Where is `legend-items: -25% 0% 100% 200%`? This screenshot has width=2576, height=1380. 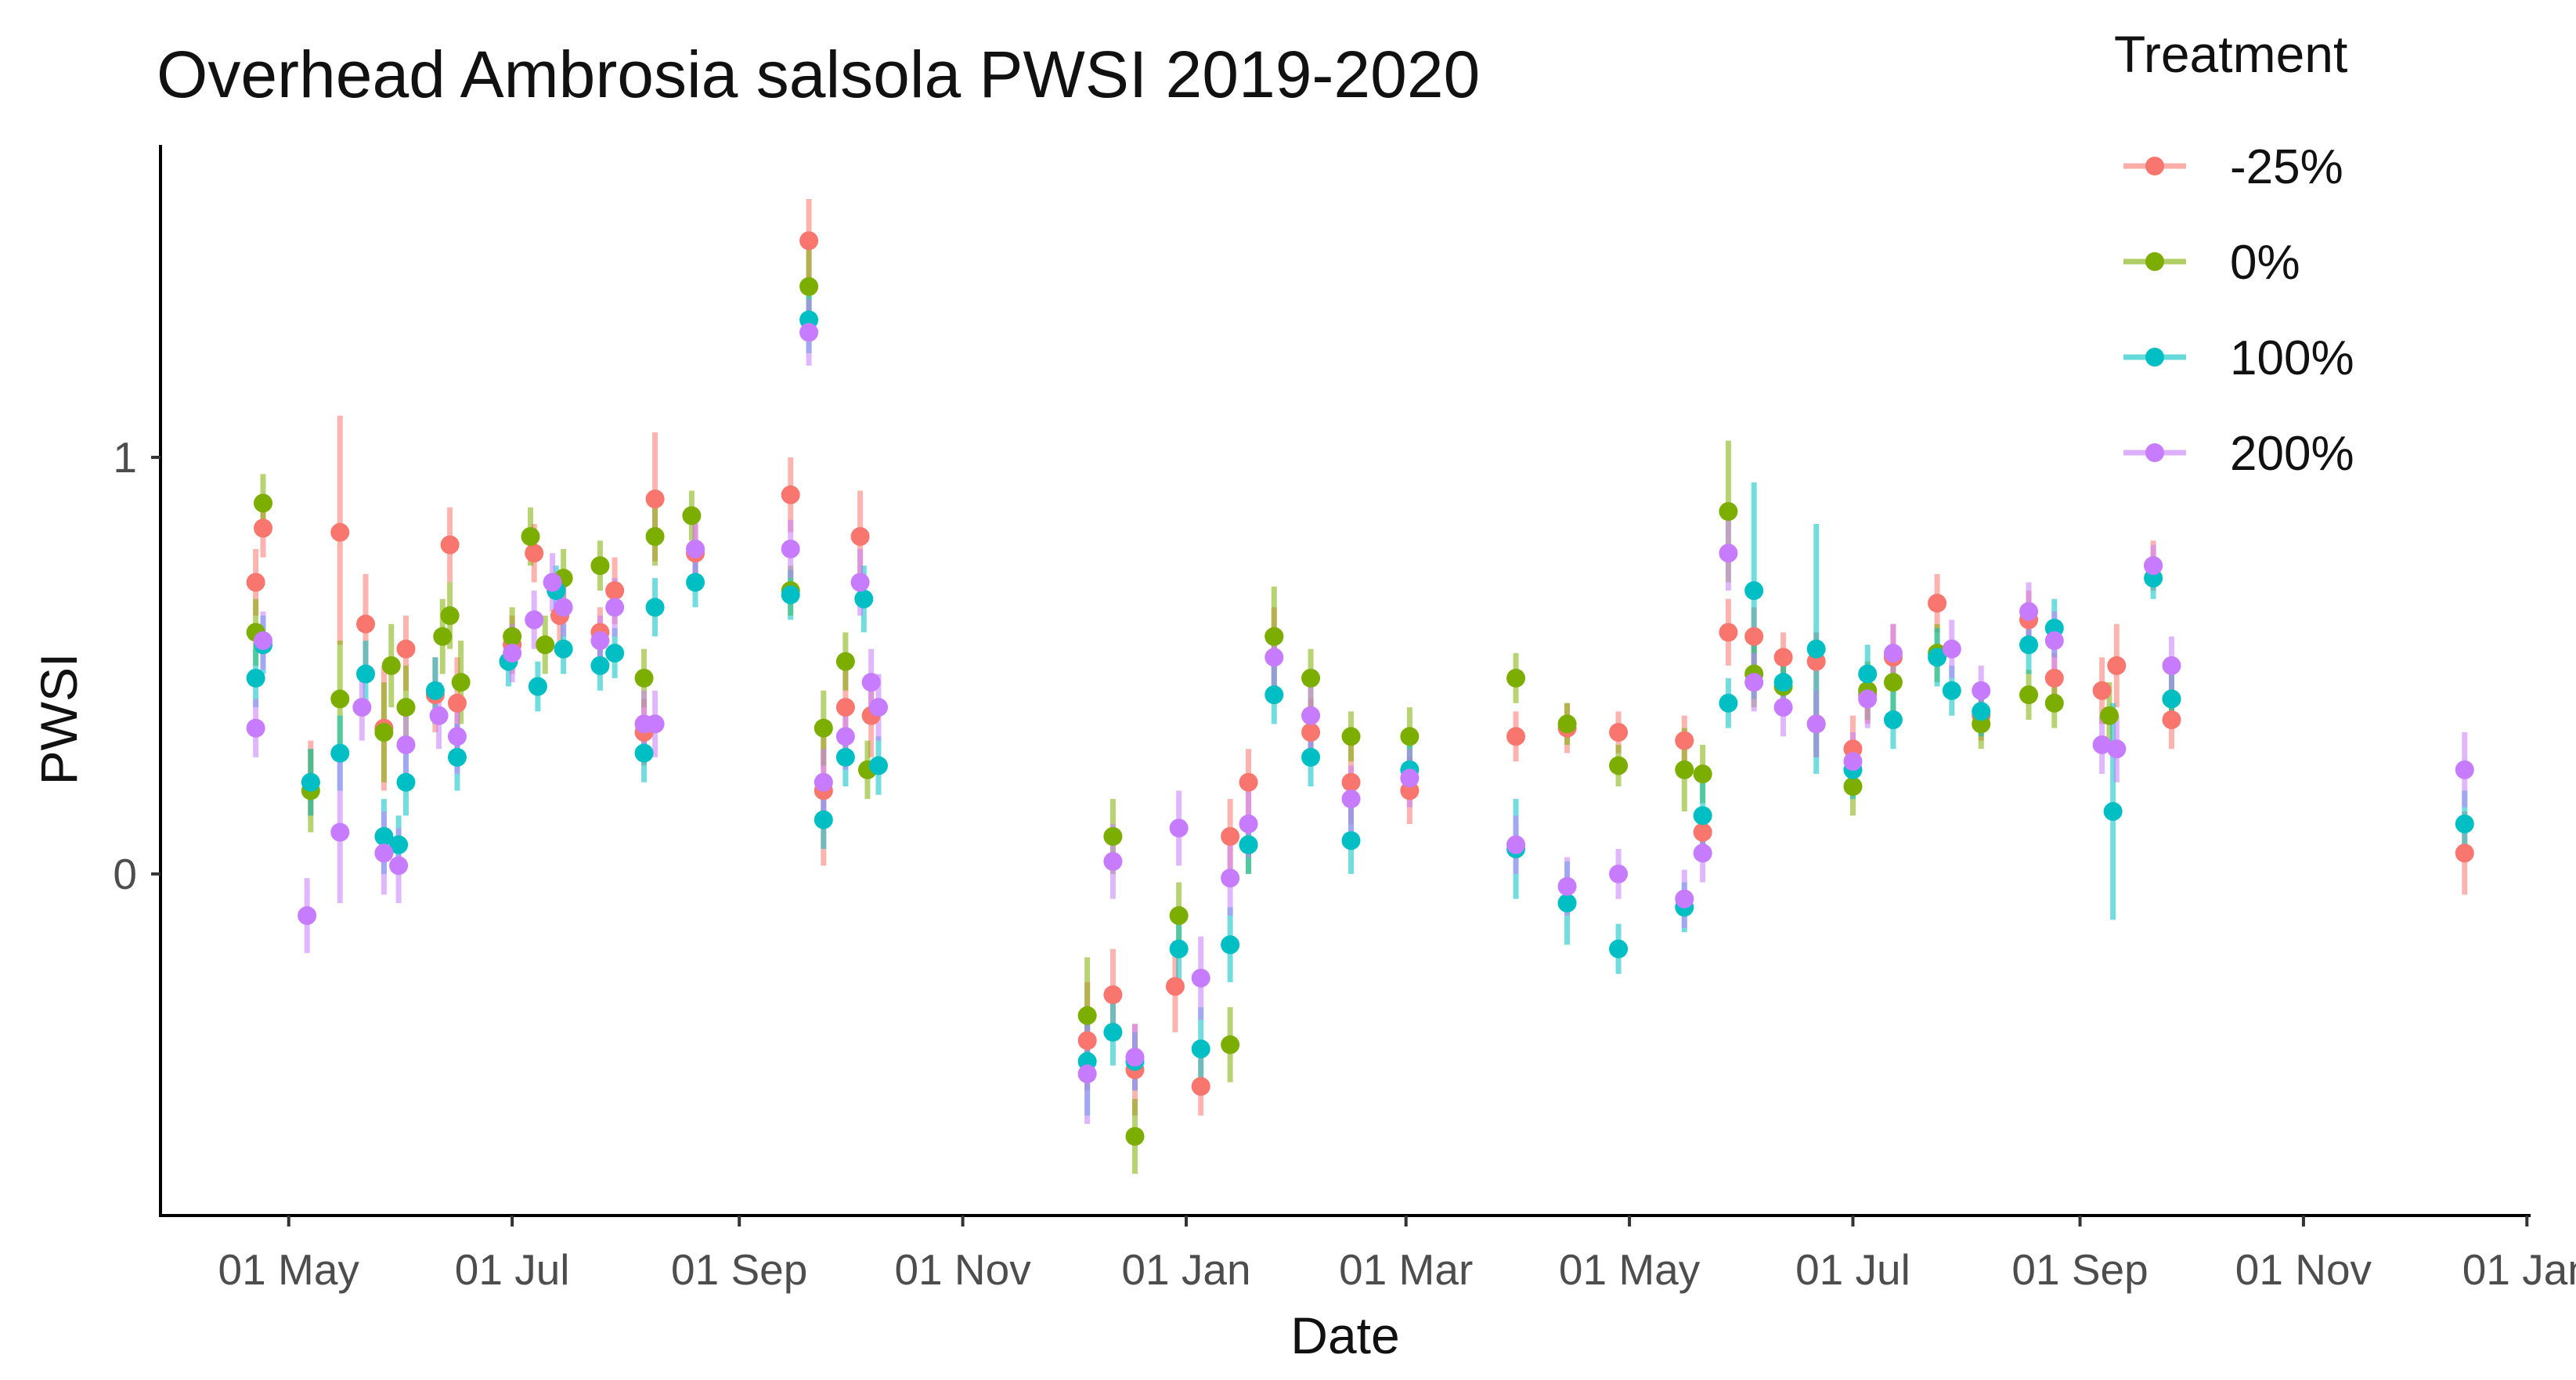 legend-items: -25% 0% 100% 200% is located at coordinates (2238, 310).